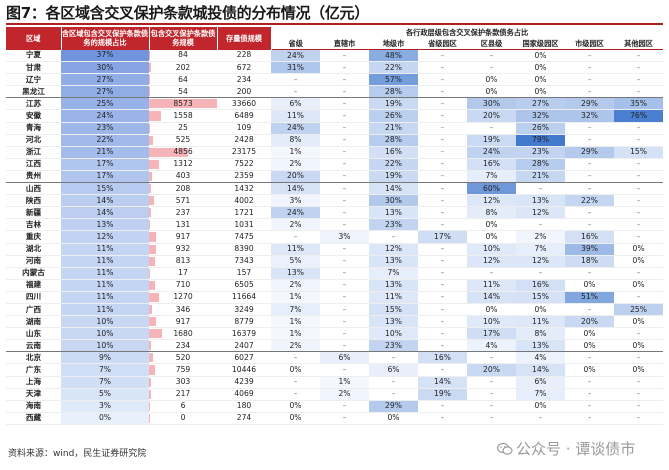  What do you see at coordinates (335, 56) in the screenshot?
I see `table-row: 宁夏 37% 84 228 24% –48% – –0% – –` at bounding box center [335, 56].